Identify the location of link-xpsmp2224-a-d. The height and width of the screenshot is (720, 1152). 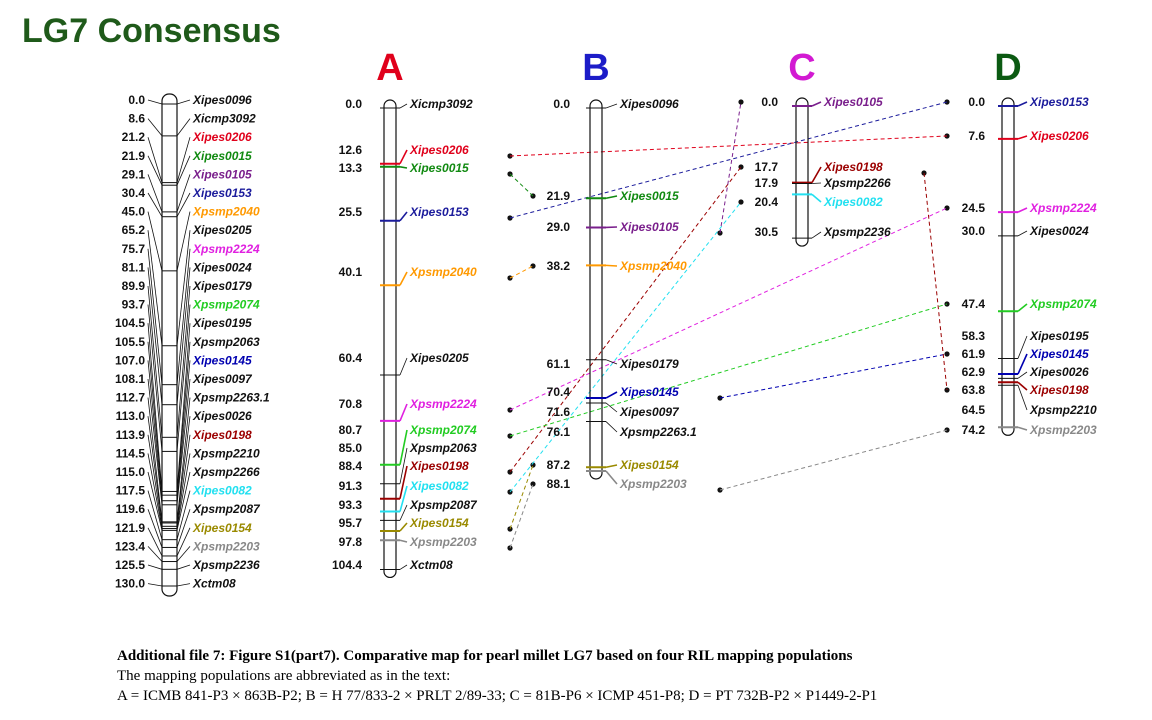
(728, 309).